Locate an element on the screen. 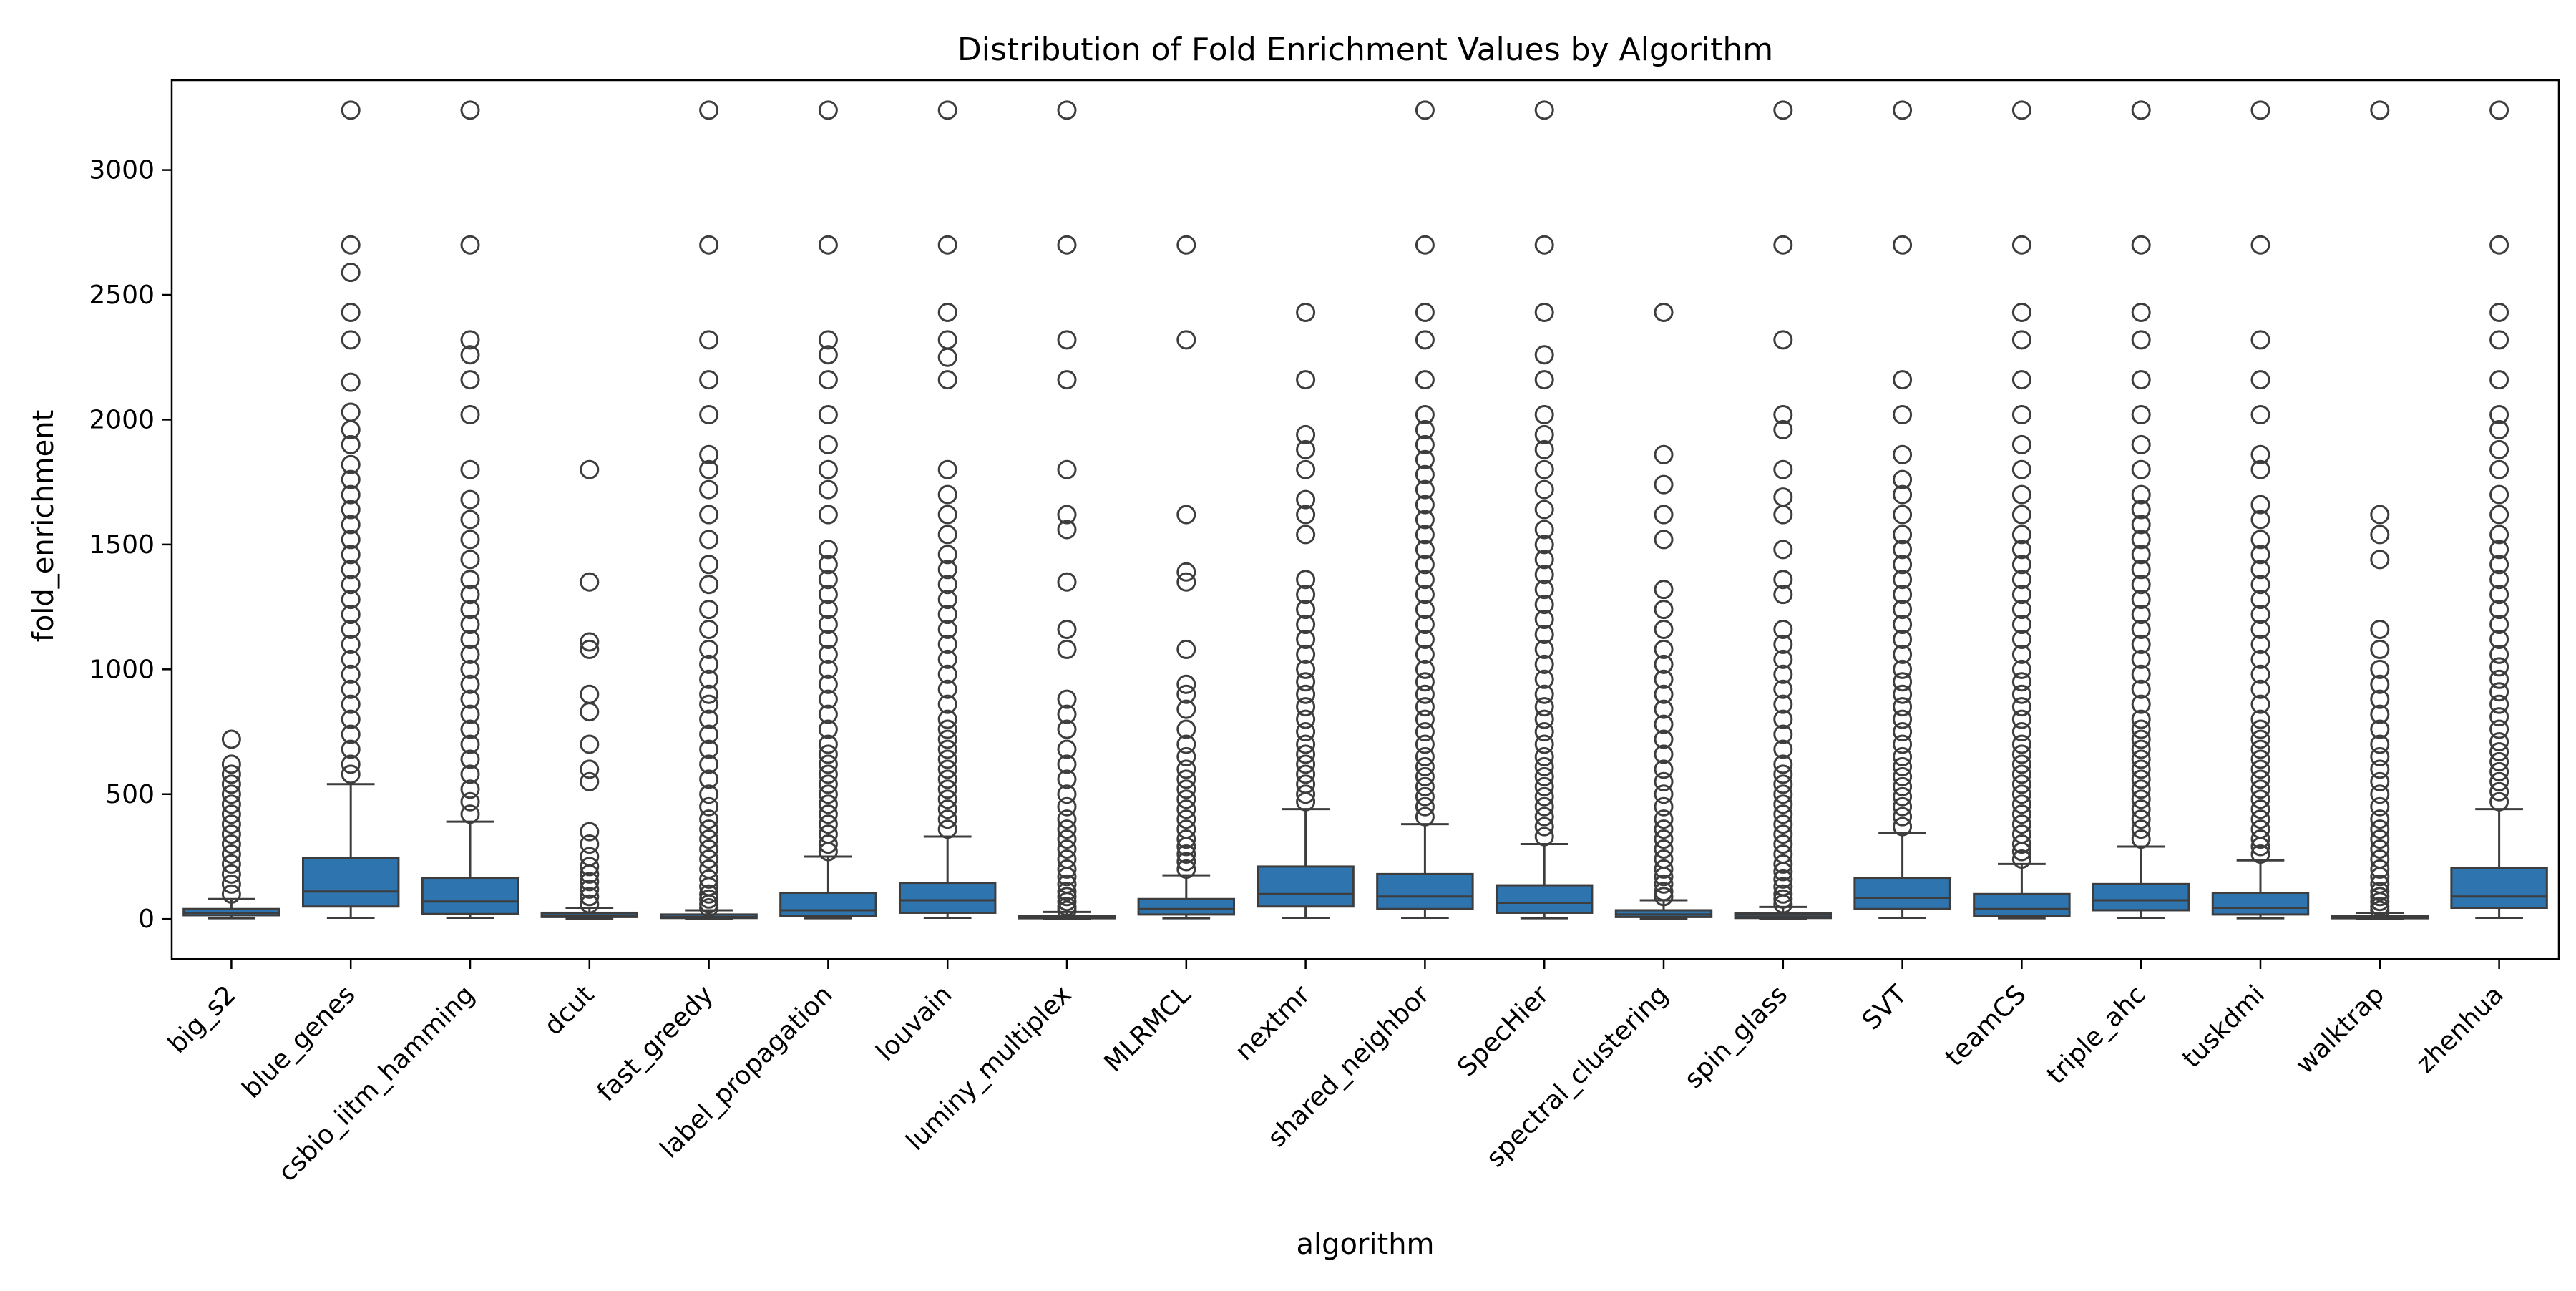 The width and height of the screenshot is (2576, 1291). box-nextmr is located at coordinates (1306, 610).